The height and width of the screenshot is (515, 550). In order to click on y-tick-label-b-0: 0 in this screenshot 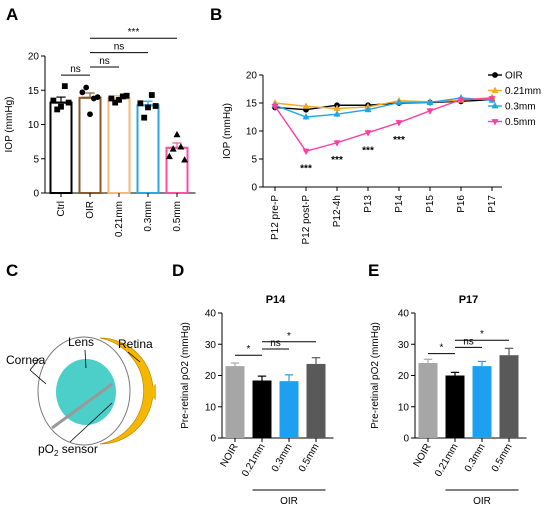, I will do `click(254, 188)`.